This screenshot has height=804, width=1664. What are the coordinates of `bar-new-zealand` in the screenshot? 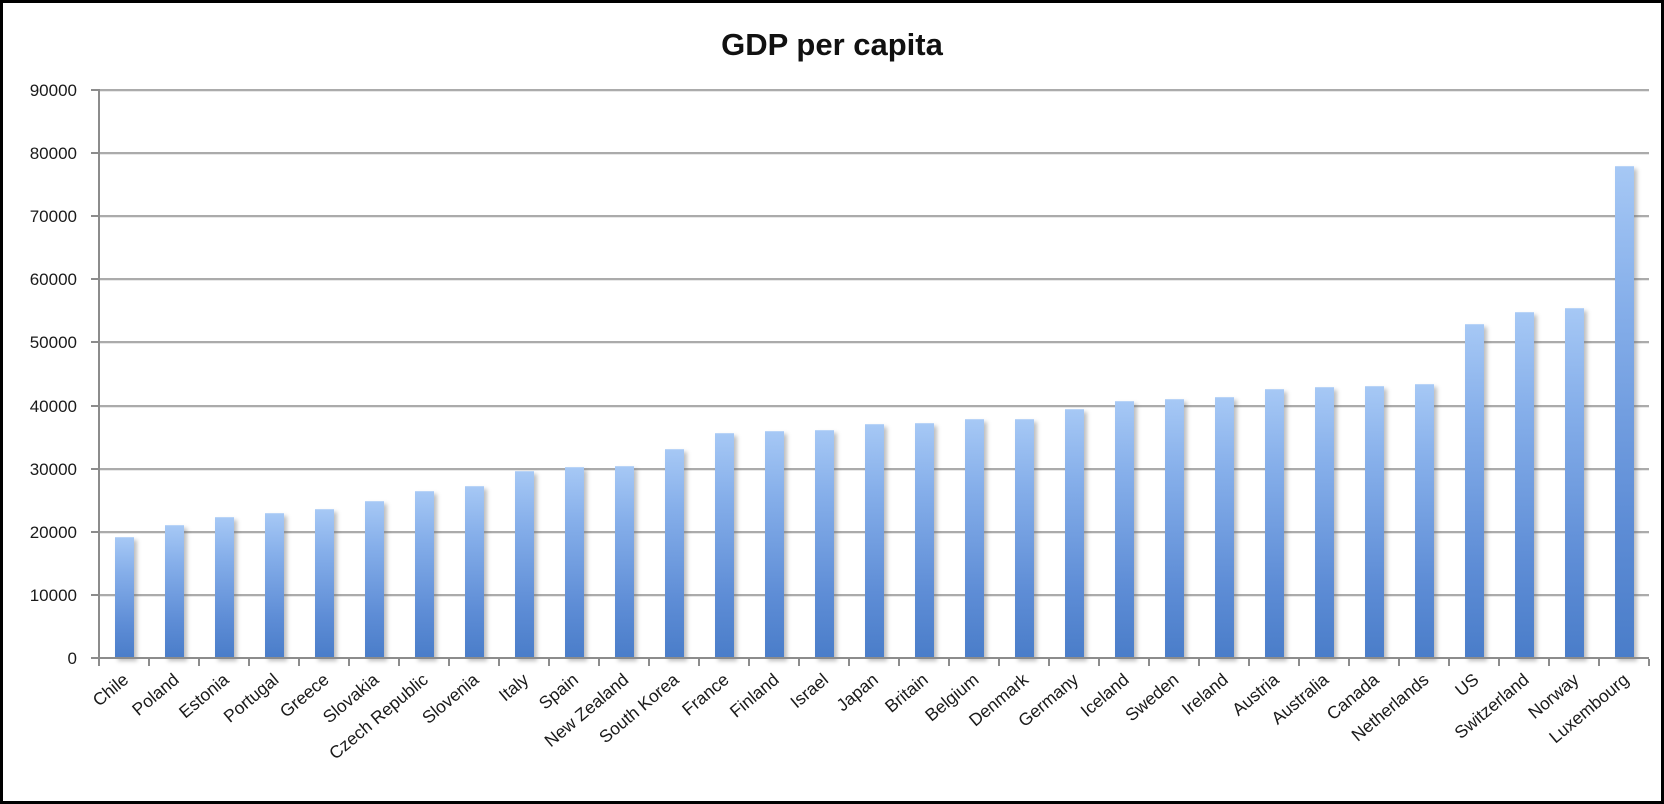 It's located at (624, 561).